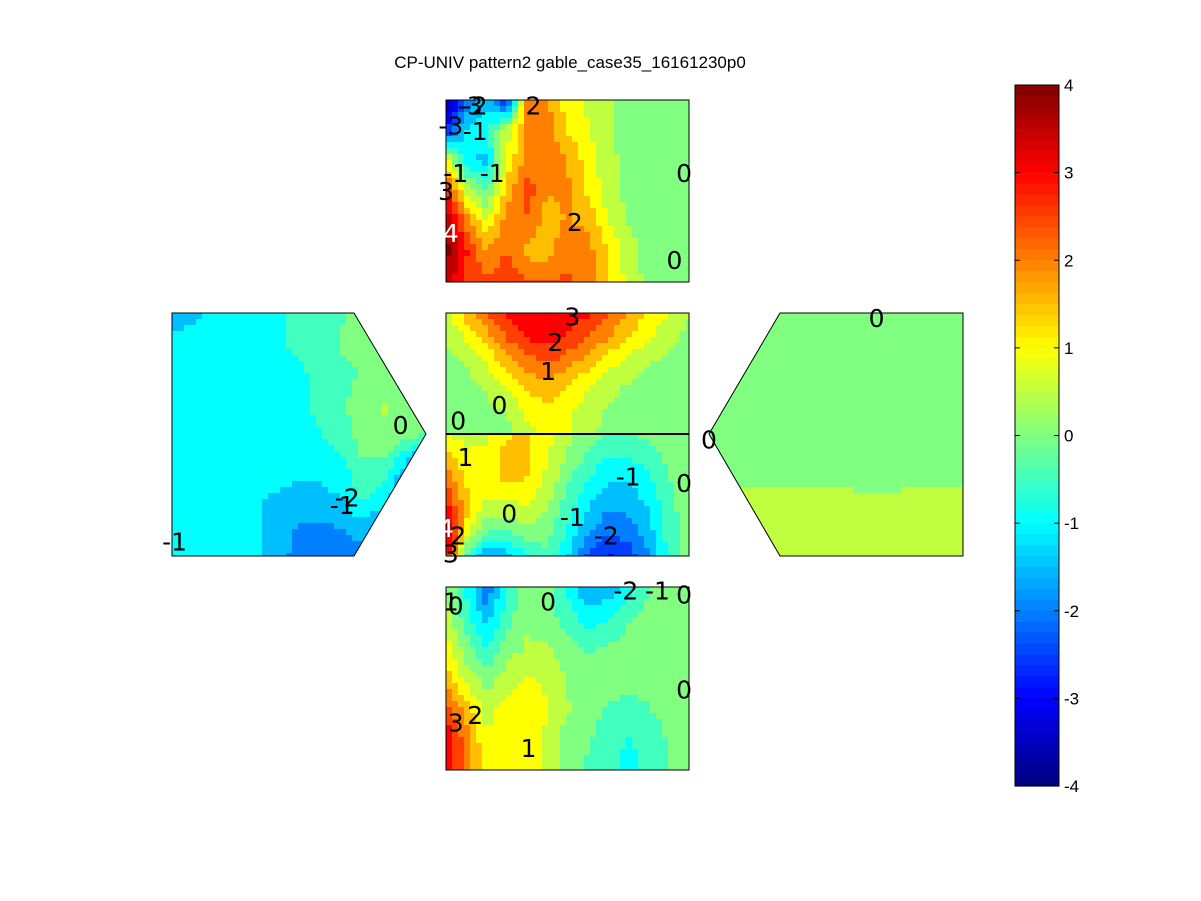 The image size is (1201, 901). What do you see at coordinates (1071, 611) in the screenshot?
I see `colorbar-tick-label: -2` at bounding box center [1071, 611].